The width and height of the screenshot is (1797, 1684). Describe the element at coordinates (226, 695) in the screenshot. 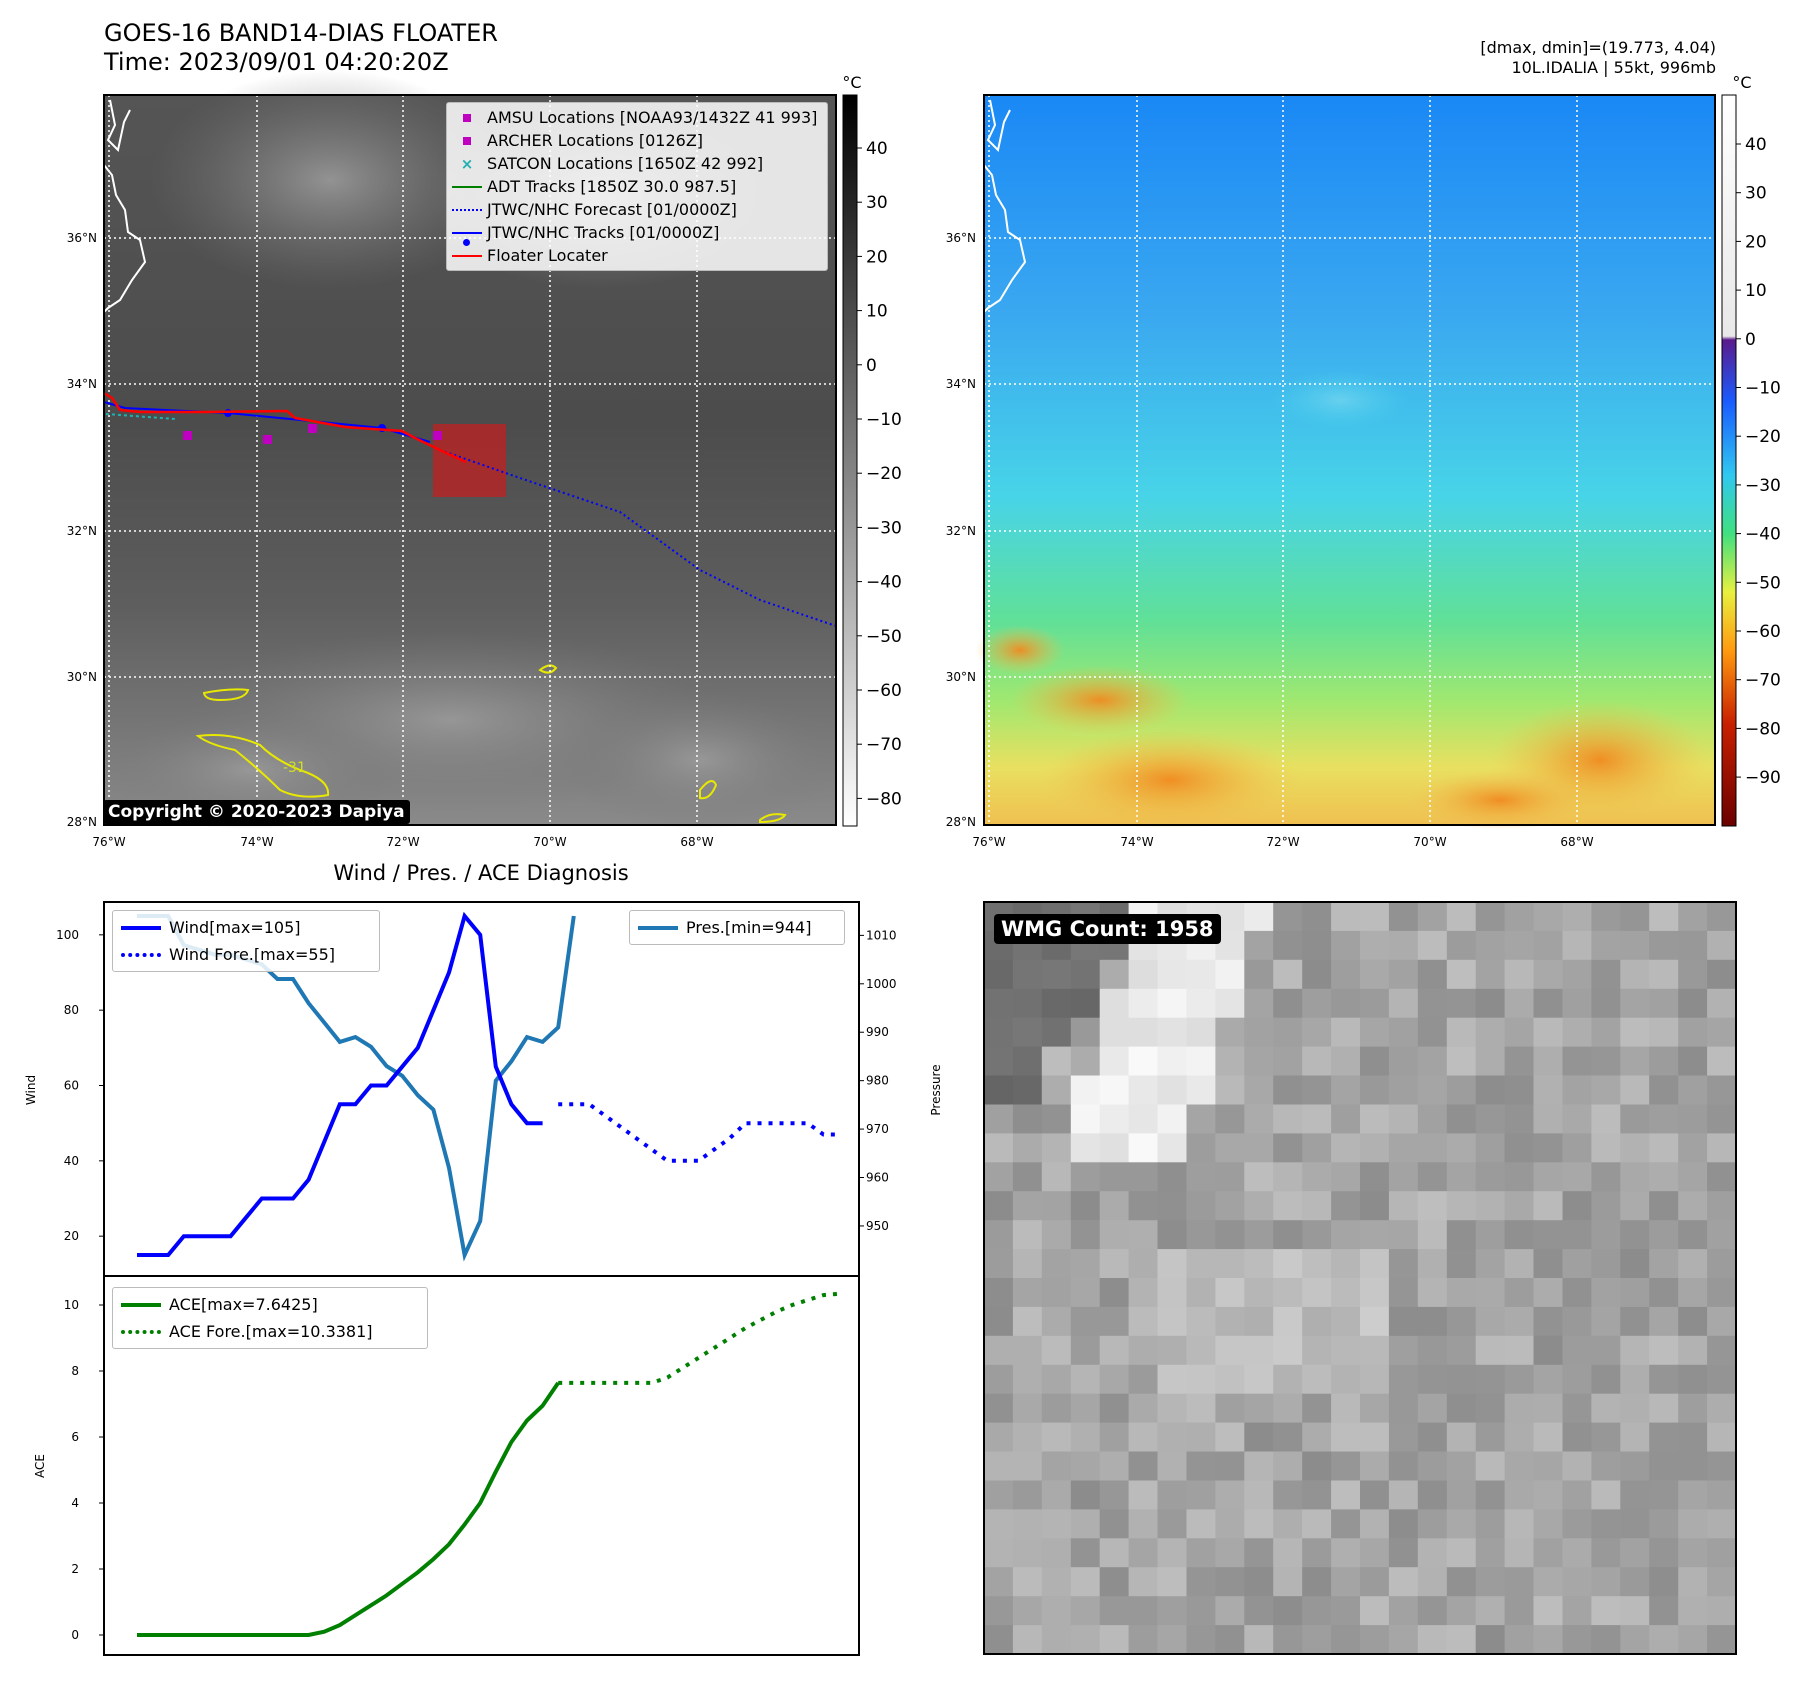

I see `cold-cloud-contour` at that location.